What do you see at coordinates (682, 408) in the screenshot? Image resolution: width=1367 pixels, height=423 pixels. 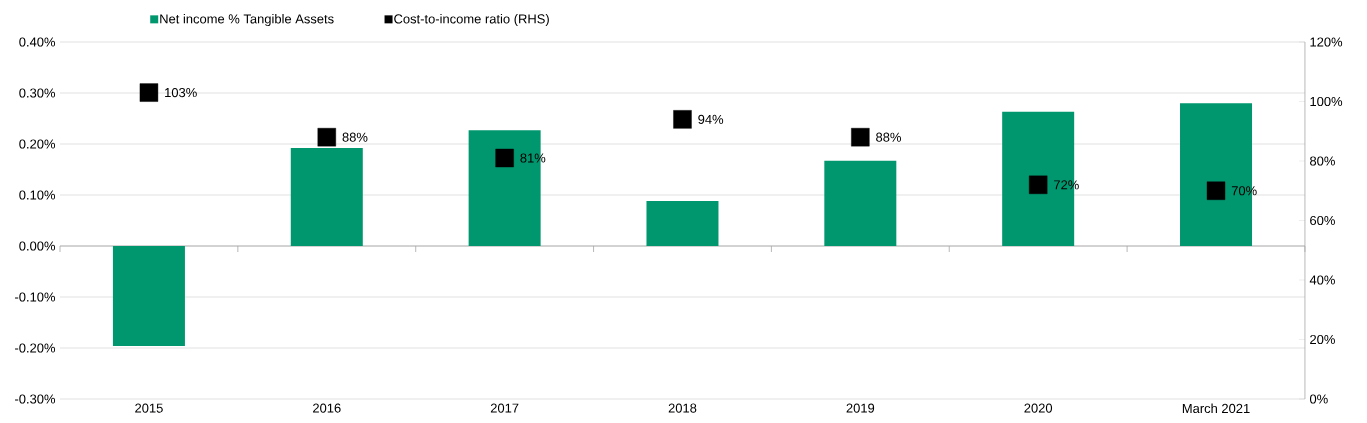 I see `x-tick-label: 2018` at bounding box center [682, 408].